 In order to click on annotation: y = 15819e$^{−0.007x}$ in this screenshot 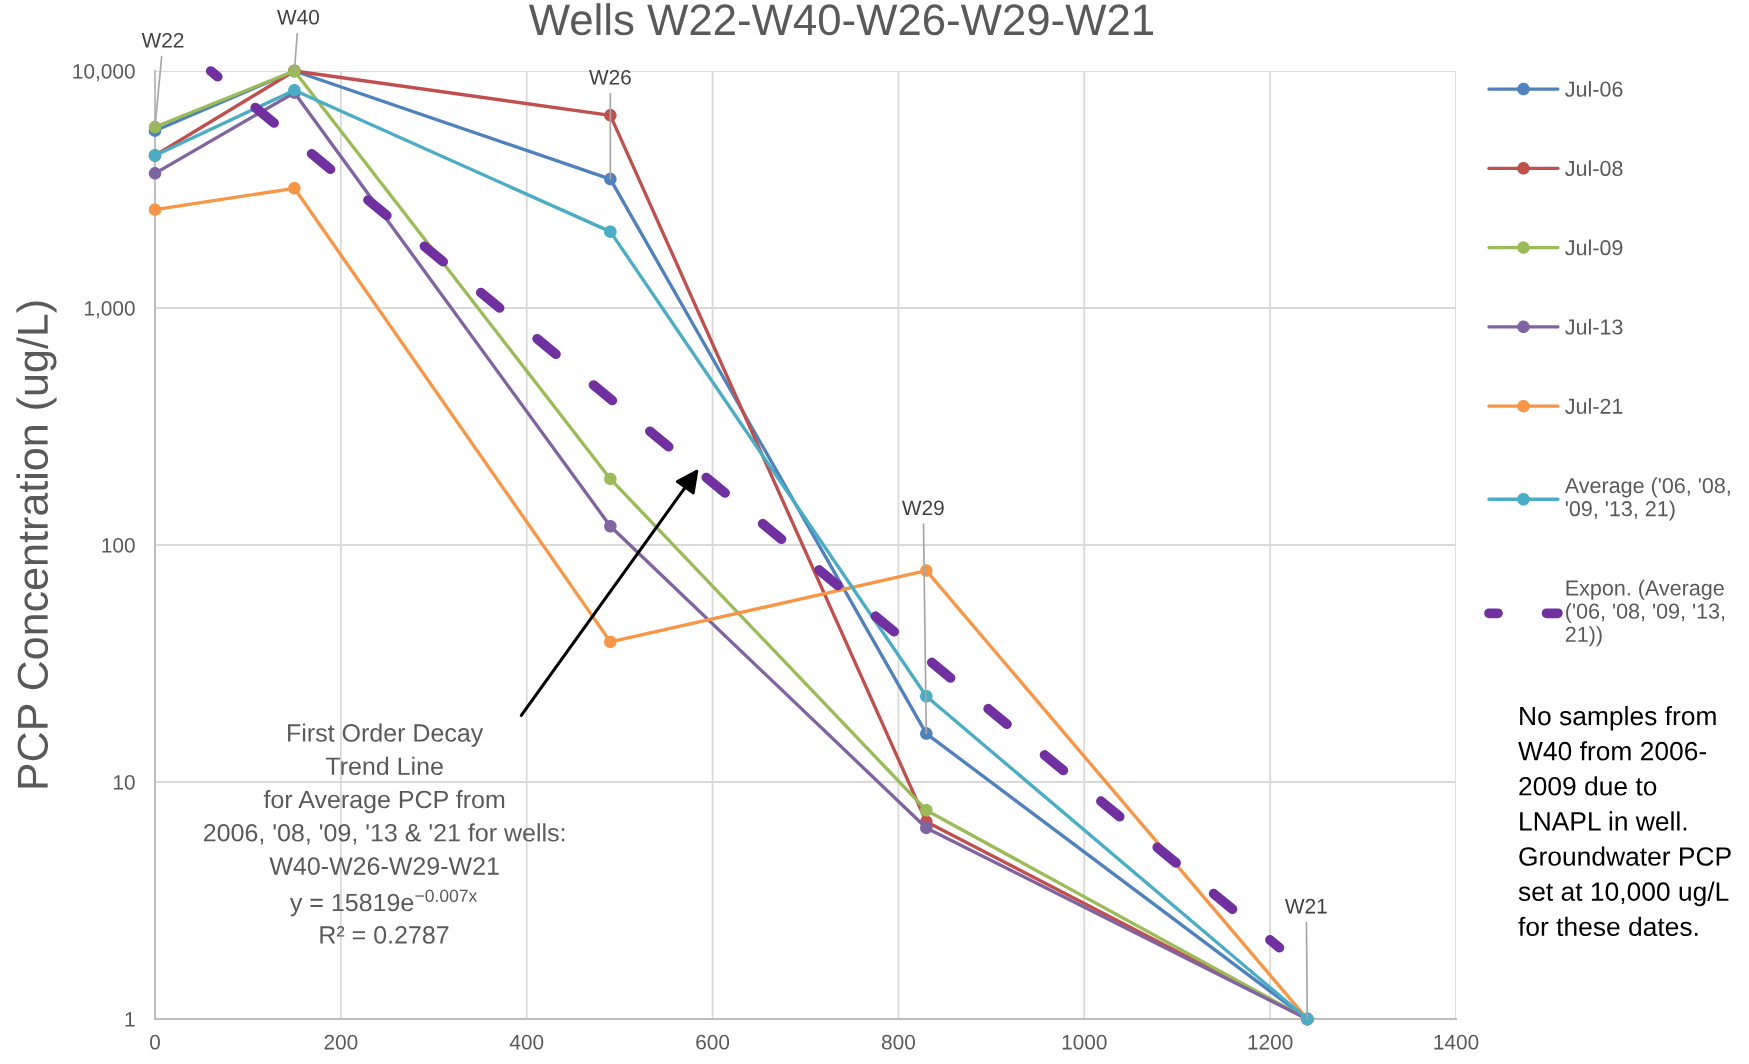, I will do `click(383, 903)`.